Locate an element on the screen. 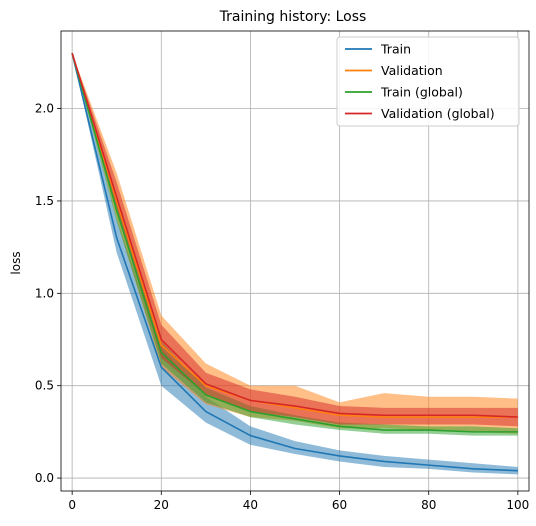 The image size is (536, 526). x-tick-label: 0 is located at coordinates (72, 505).